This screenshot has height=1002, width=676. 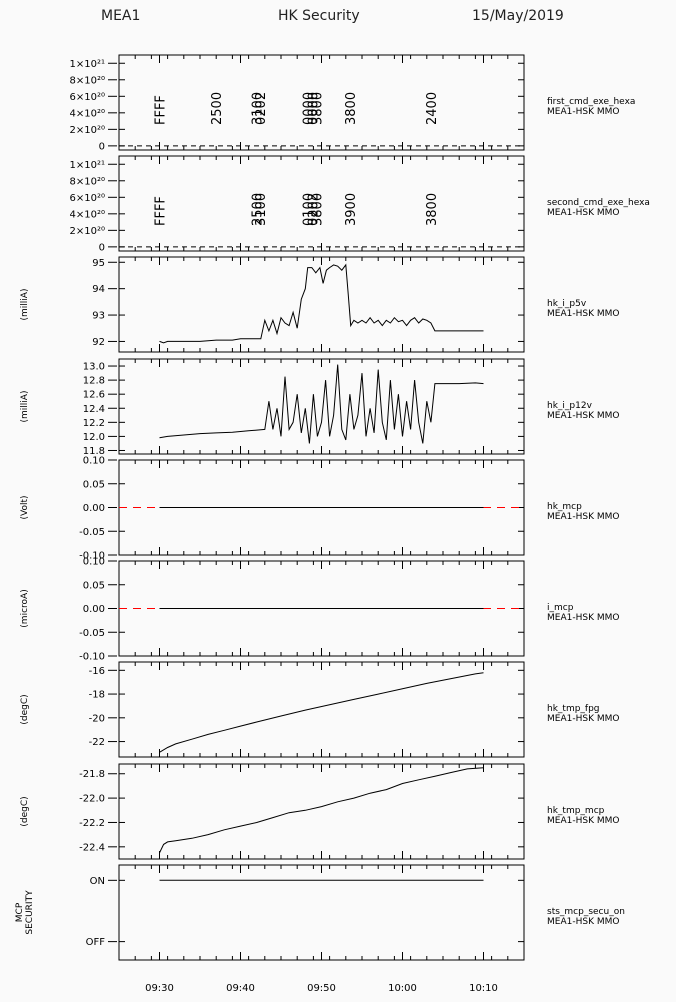 What do you see at coordinates (92, 799) in the screenshot?
I see `y-tick-label: -22.0` at bounding box center [92, 799].